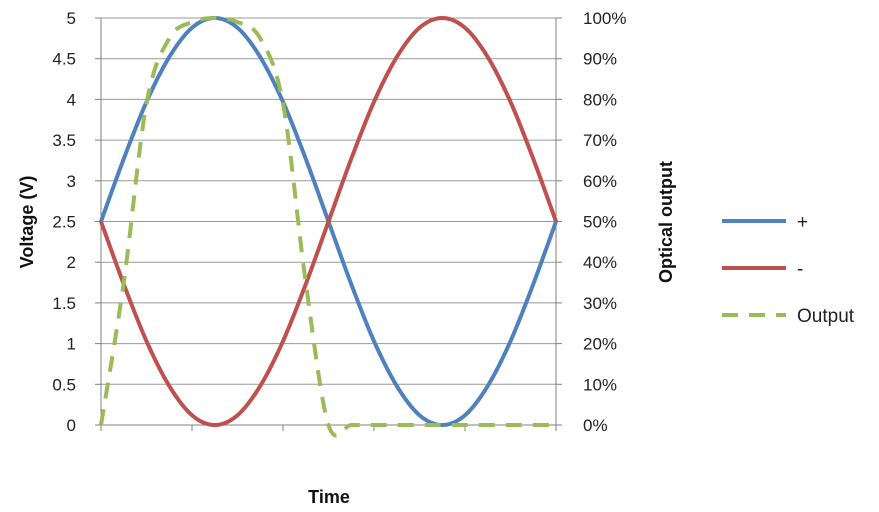 The image size is (879, 512). I want to click on y2-tick-label: 10%, so click(600, 384).